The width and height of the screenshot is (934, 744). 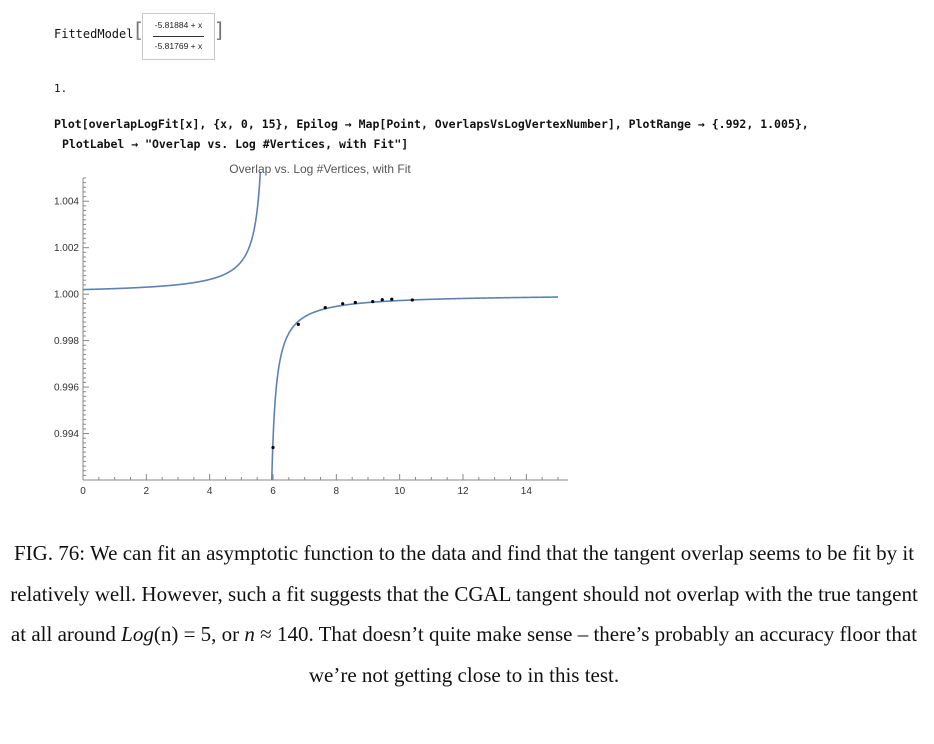 What do you see at coordinates (66, 341) in the screenshot?
I see `y-tick-label: 0.998` at bounding box center [66, 341].